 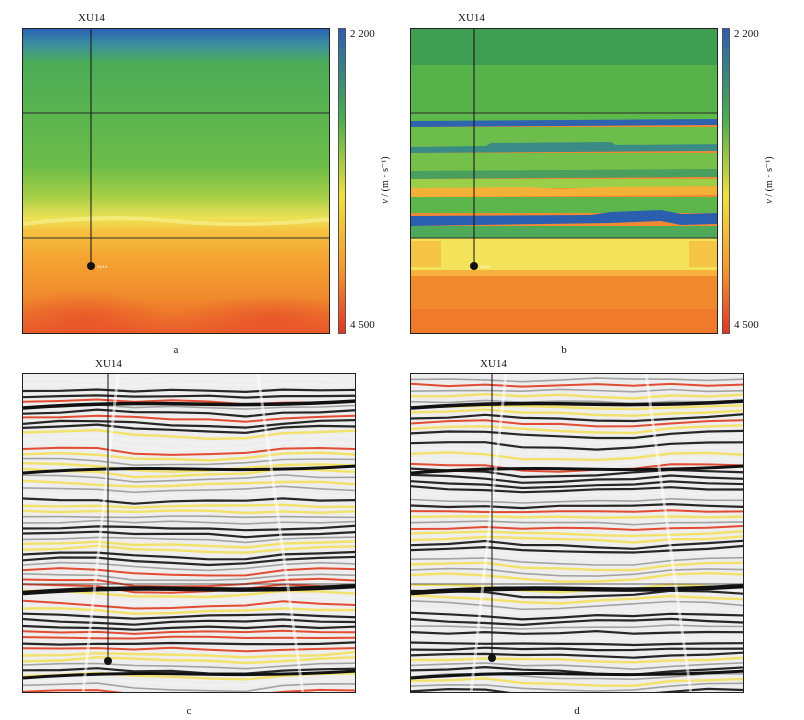 I want to click on panel-label-c: c, so click(x=189, y=711).